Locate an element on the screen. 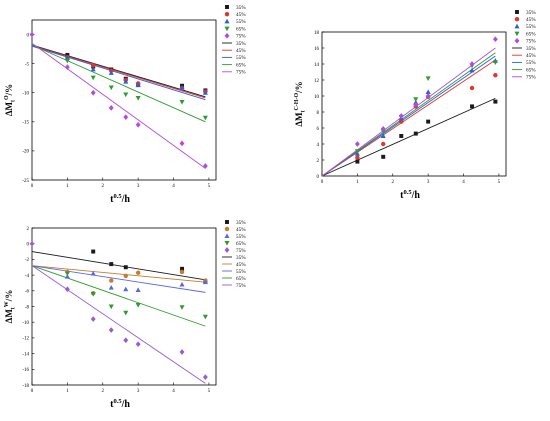 Image resolution: width=550 pixels, height=421 pixels. y-tick-label: -16 is located at coordinates (25, 370).